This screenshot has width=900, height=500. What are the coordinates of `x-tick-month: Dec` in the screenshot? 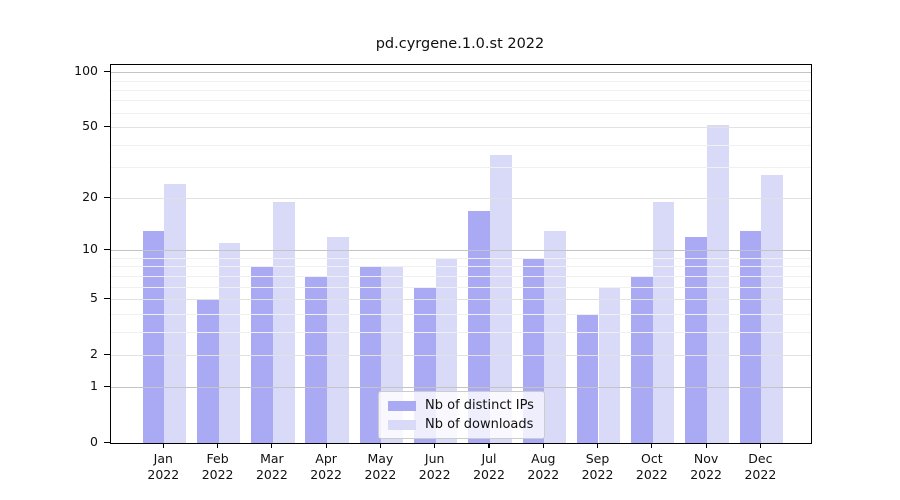 It's located at (760, 458).